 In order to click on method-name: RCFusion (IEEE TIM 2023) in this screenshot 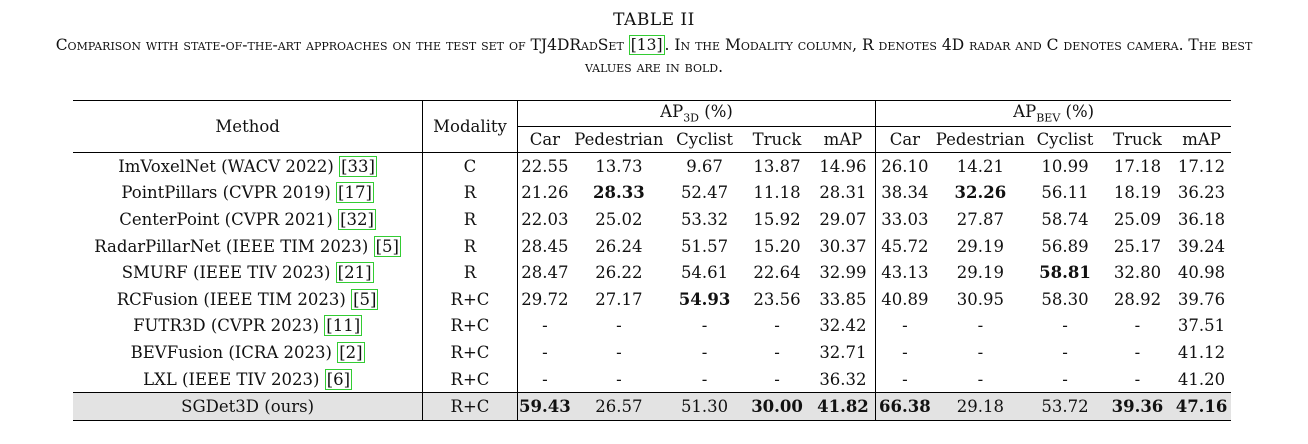, I will do `click(234, 299)`.